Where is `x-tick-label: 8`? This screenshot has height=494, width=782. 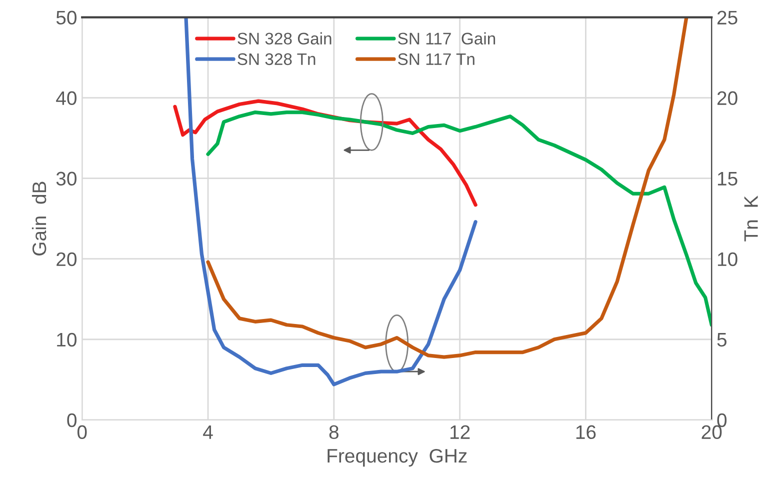
x-tick-label: 8 is located at coordinates (333, 432).